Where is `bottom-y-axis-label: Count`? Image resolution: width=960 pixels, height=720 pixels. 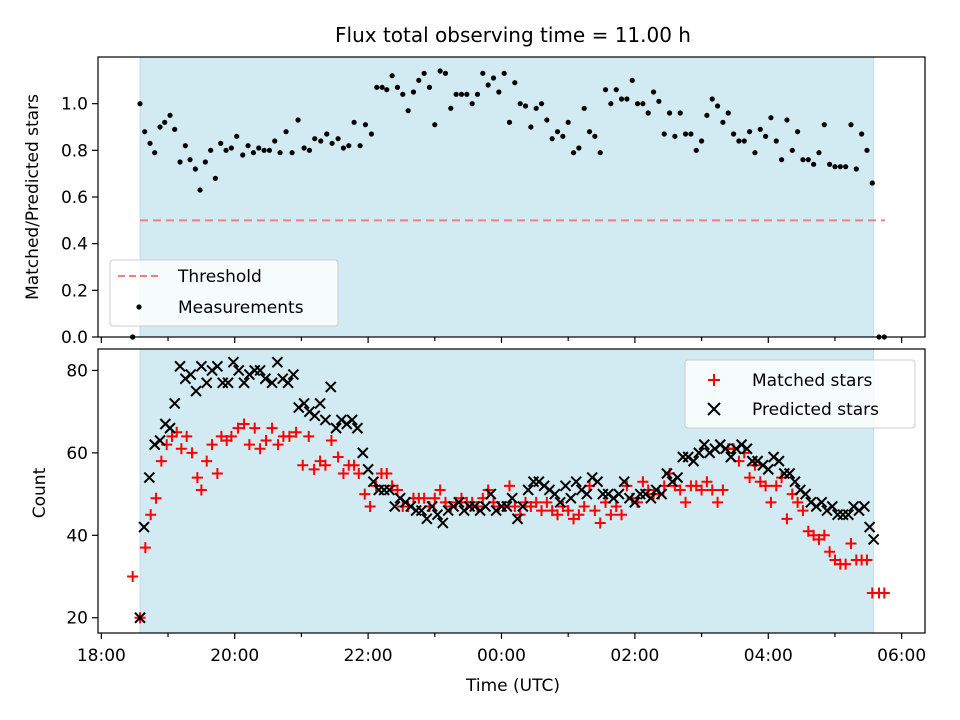 bottom-y-axis-label: Count is located at coordinates (40, 492).